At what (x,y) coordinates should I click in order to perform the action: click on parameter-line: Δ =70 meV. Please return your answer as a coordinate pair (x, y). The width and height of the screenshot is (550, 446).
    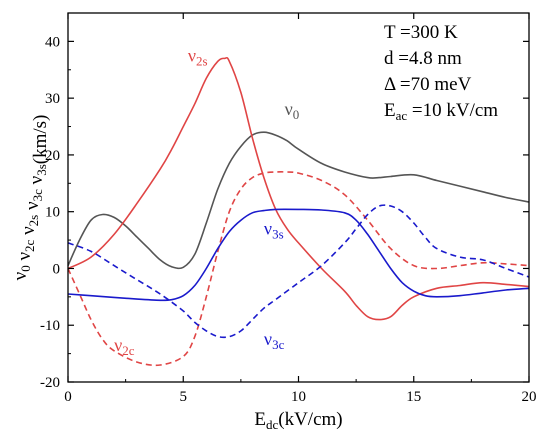
    Looking at the image, I should click on (428, 84).